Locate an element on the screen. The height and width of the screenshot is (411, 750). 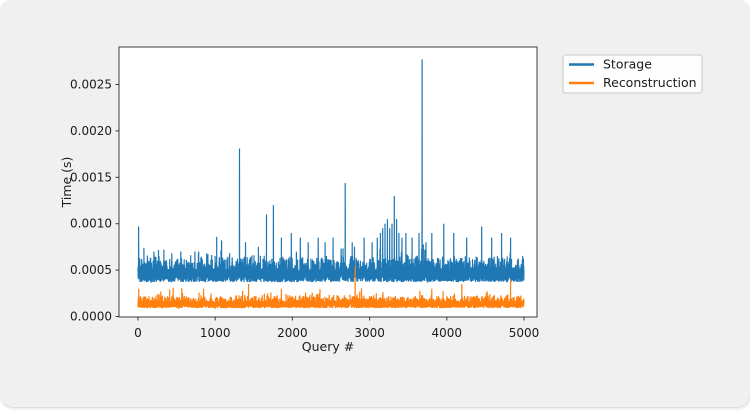
legend-entry-reconstruction: Reconstruction is located at coordinates (633, 82).